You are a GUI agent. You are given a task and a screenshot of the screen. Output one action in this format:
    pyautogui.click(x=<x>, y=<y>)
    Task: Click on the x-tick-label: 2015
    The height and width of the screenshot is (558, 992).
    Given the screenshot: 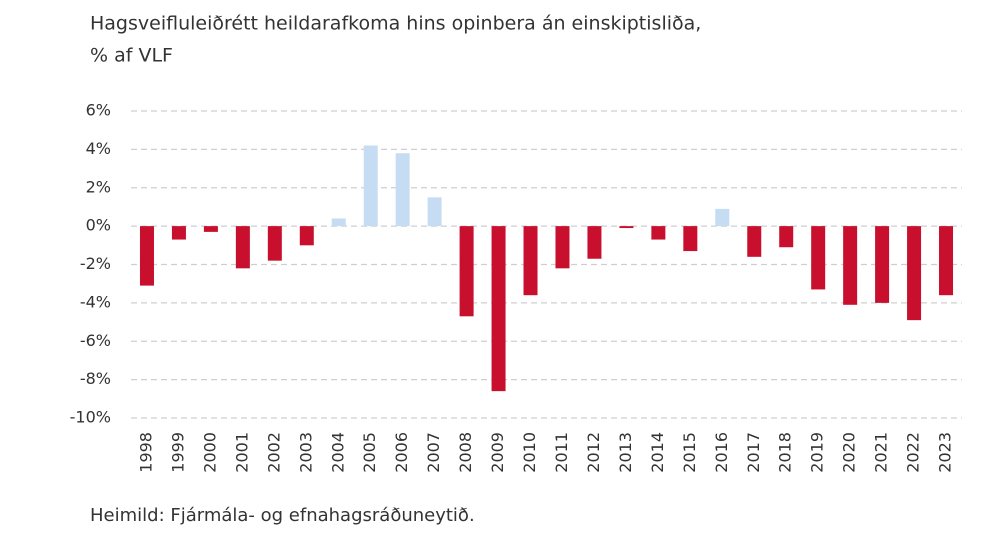 What is the action you would take?
    pyautogui.click(x=689, y=452)
    